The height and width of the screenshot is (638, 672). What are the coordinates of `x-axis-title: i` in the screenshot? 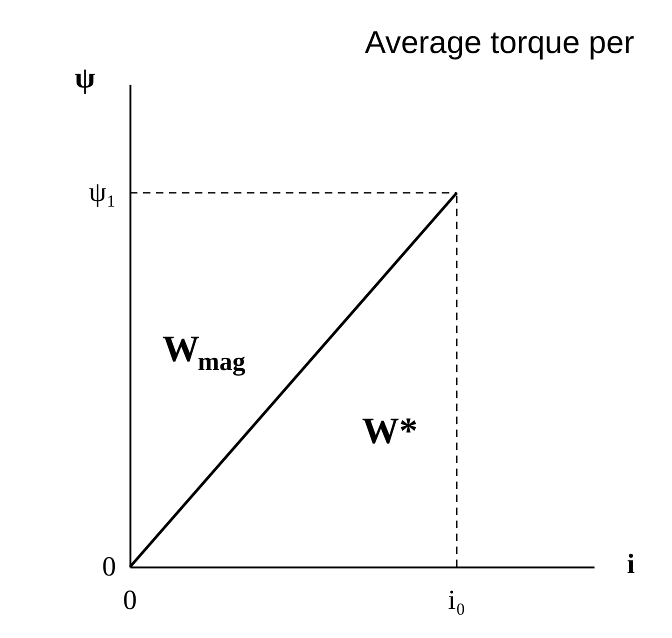 It's located at (630, 564).